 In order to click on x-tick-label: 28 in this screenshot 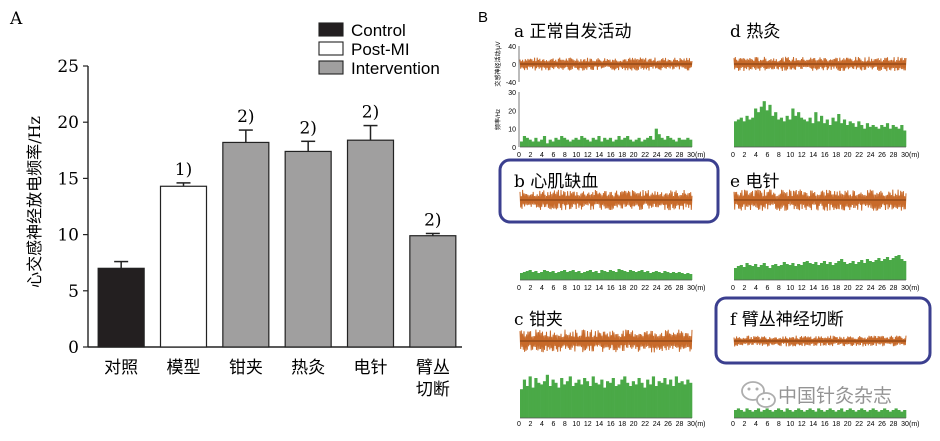, I will do `click(894, 424)`.